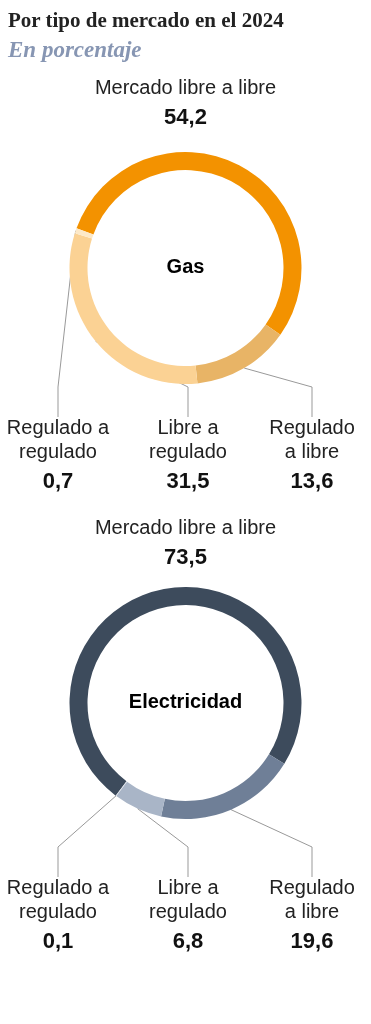 The height and width of the screenshot is (1024, 371). Describe the element at coordinates (188, 480) in the screenshot. I see `data-label: 31,5` at that location.